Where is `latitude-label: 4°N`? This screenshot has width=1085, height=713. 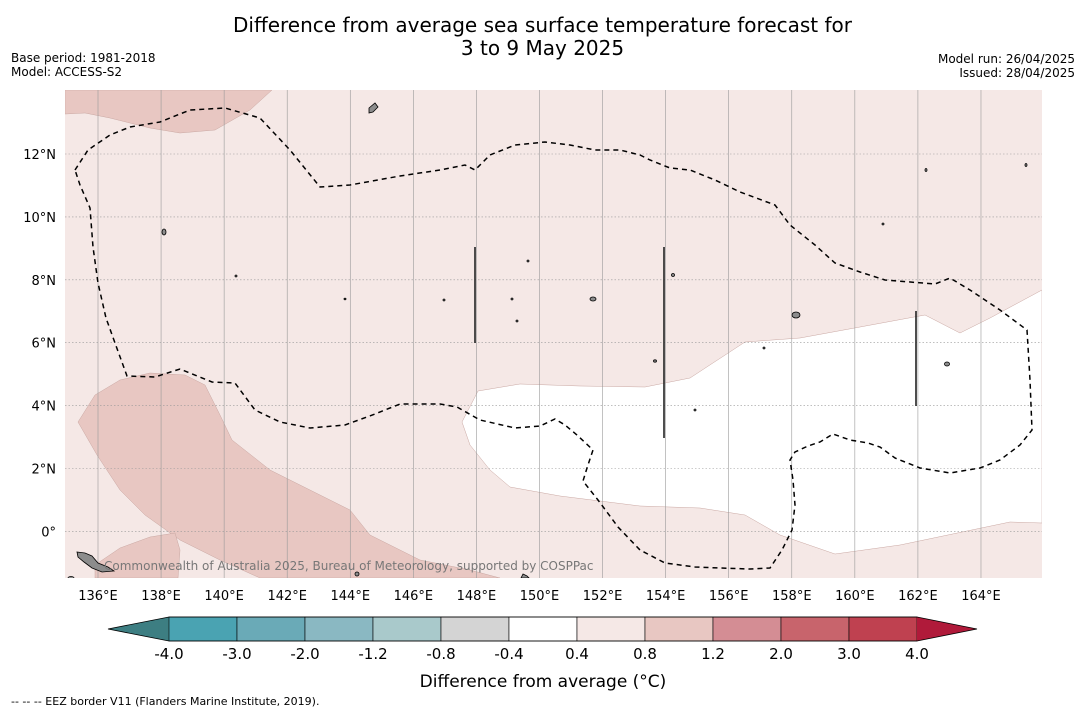
latitude-label: 4°N is located at coordinates (44, 407).